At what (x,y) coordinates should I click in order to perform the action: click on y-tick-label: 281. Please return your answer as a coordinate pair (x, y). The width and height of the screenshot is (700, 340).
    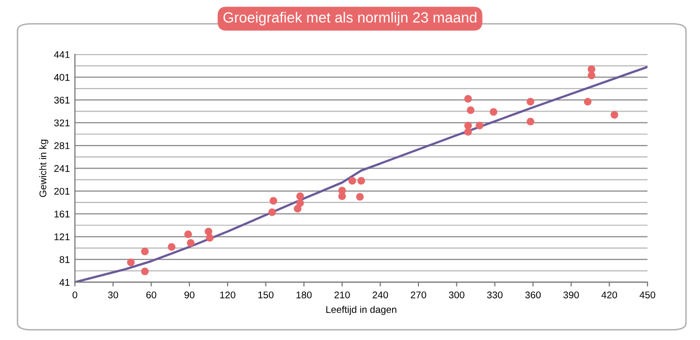
    Looking at the image, I should click on (62, 146).